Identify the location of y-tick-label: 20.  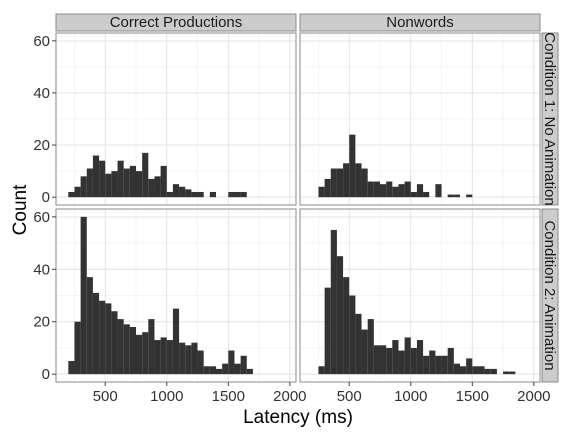
(41, 322).